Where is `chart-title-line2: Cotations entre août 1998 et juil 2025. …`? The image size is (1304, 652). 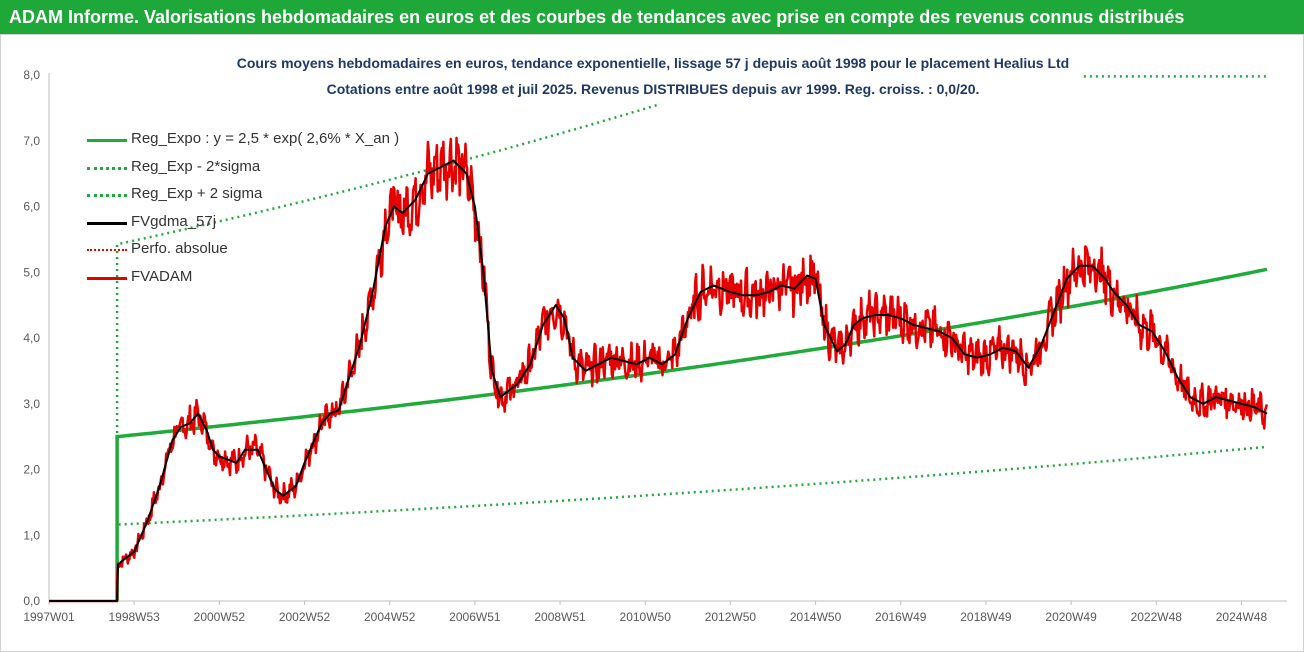
chart-title-line2: Cotations entre août 1998 et juil 2025. … is located at coordinates (653, 89).